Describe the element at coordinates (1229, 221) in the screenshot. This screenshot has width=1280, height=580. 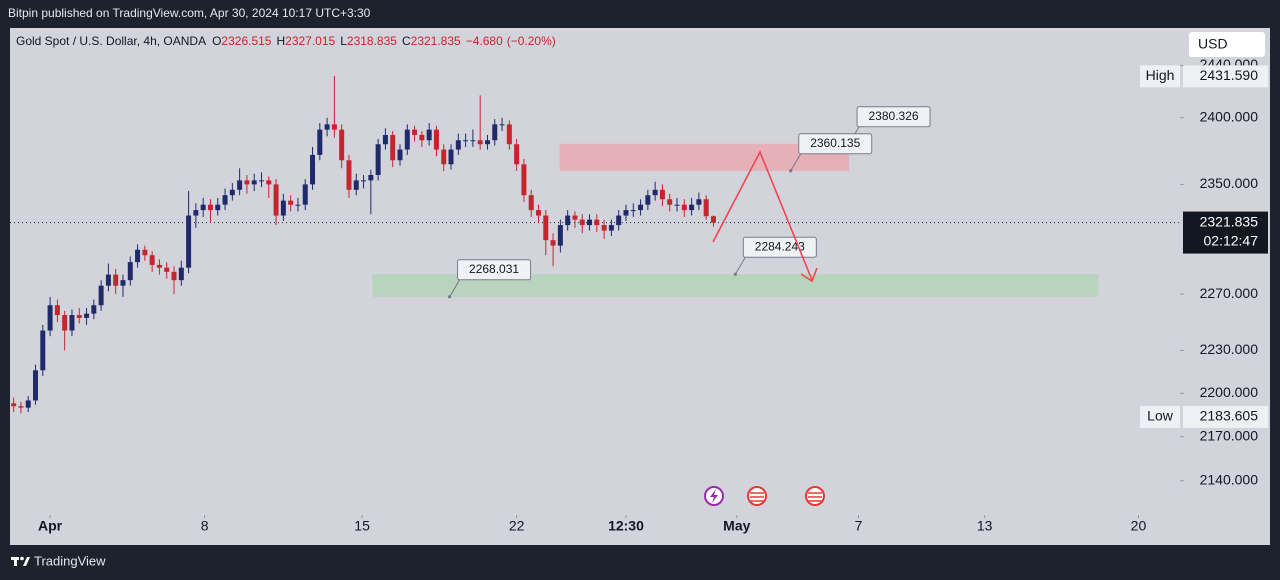
I see `last-price-value: 2321.835` at that location.